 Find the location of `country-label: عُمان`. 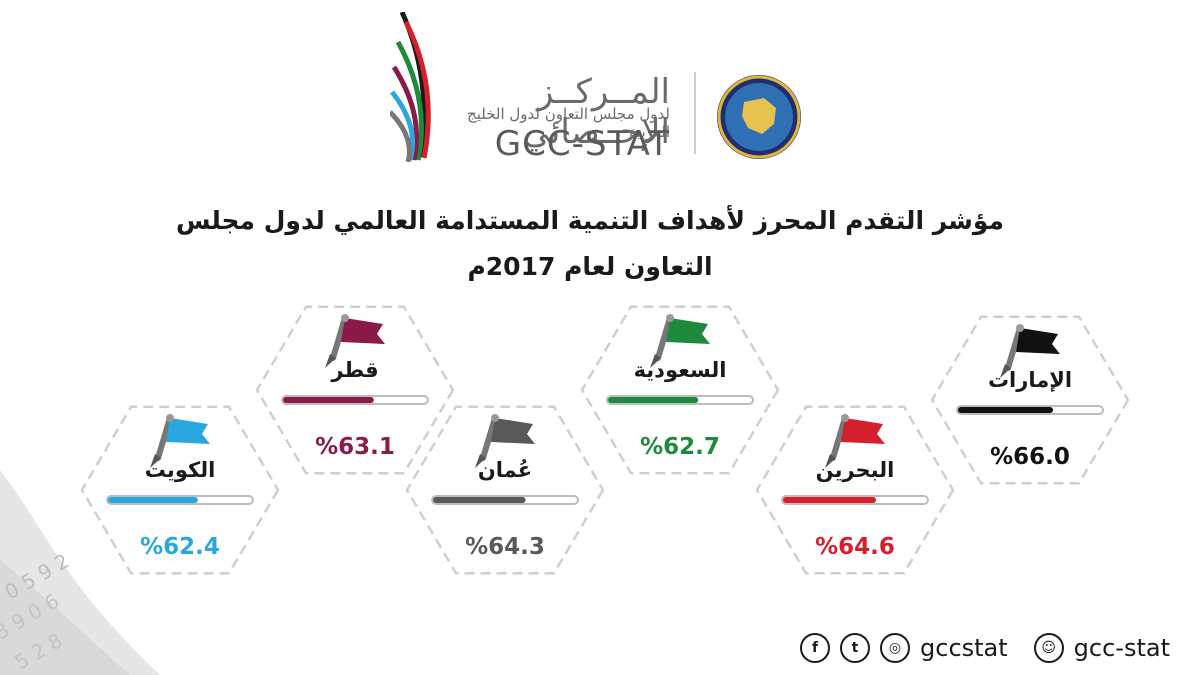

country-label: عُمان is located at coordinates (505, 470).